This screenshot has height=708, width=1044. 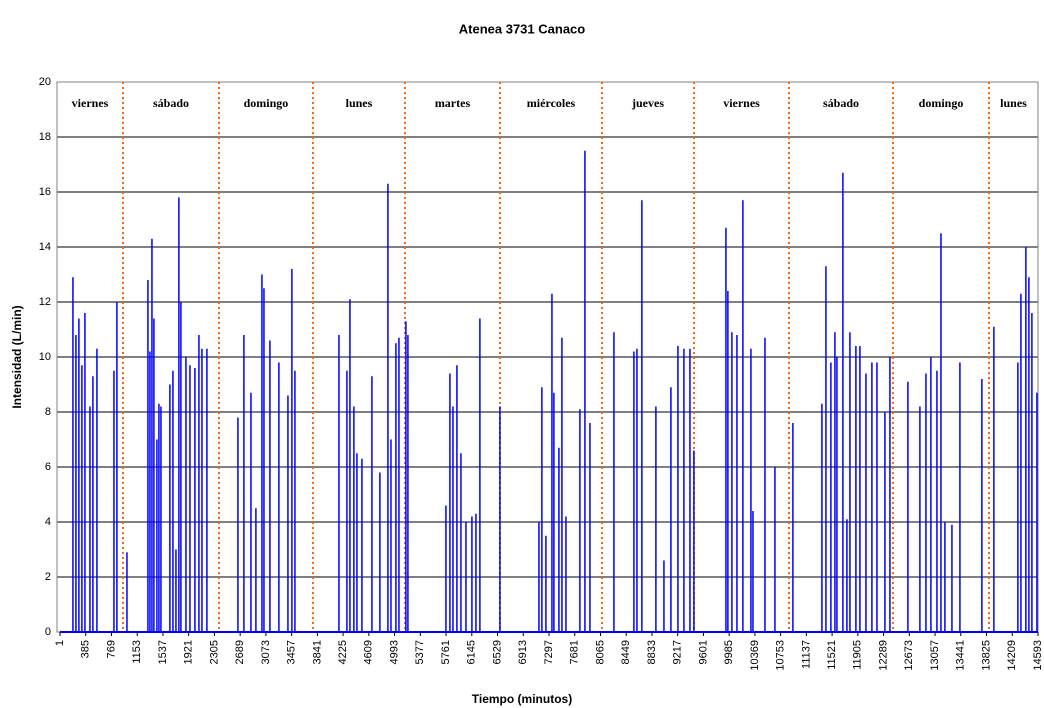 I want to click on x-tick-label: 9985, so click(x=729, y=652).